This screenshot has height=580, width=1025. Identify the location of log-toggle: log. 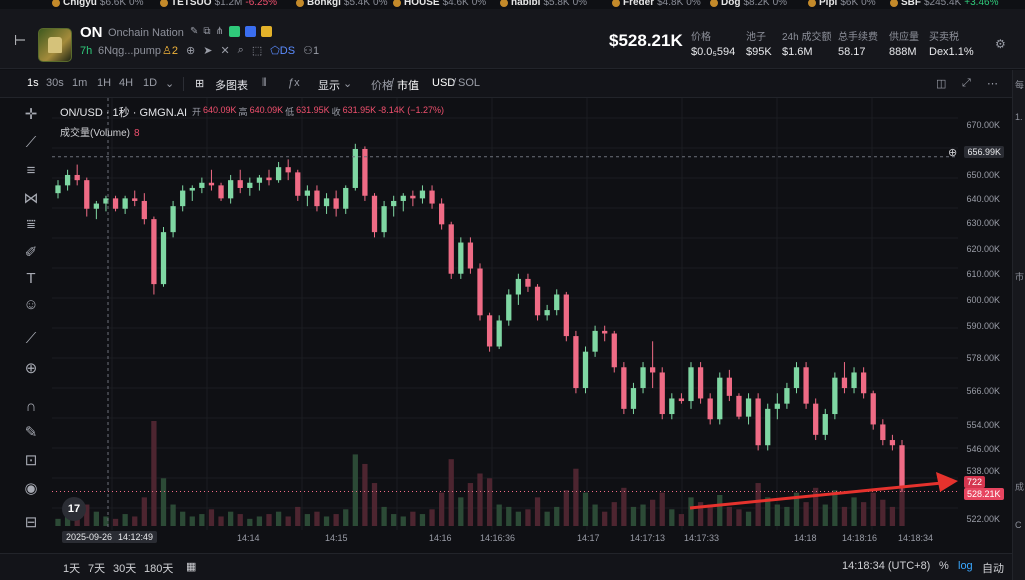
(965, 566).